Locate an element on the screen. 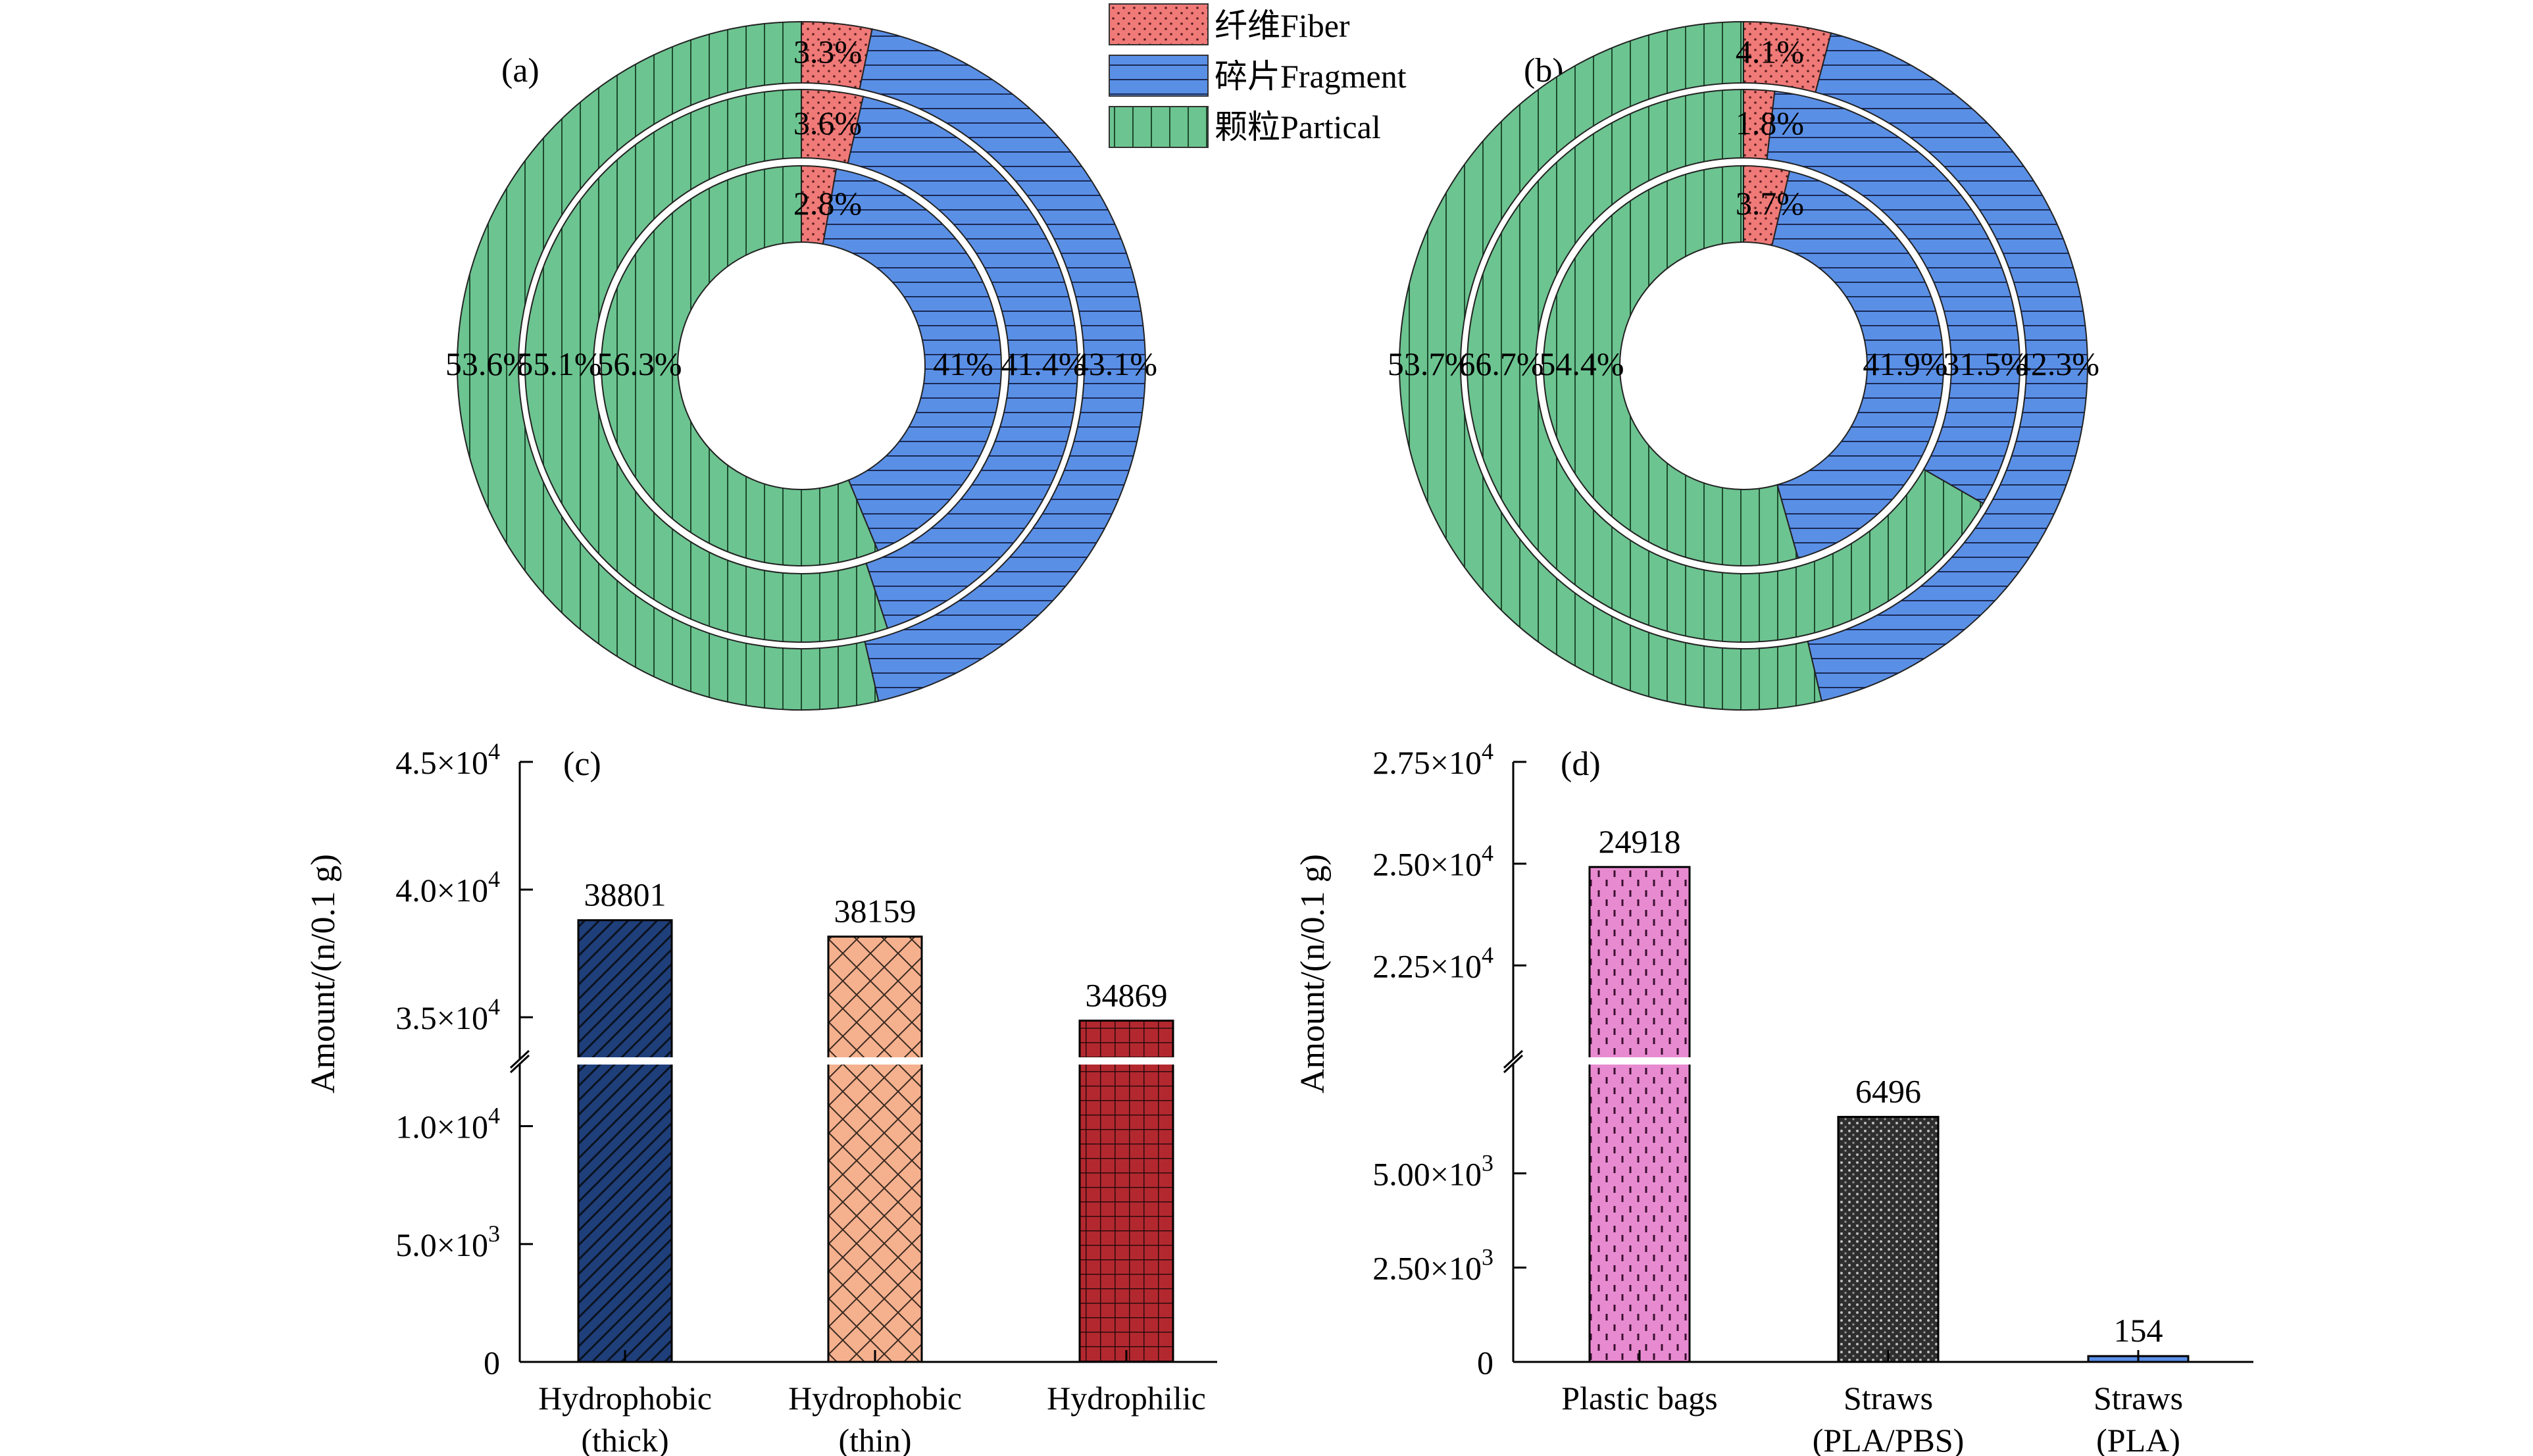 The width and height of the screenshot is (2533, 1456). donut-b-outer-slice-partical is located at coordinates (1610, 365).